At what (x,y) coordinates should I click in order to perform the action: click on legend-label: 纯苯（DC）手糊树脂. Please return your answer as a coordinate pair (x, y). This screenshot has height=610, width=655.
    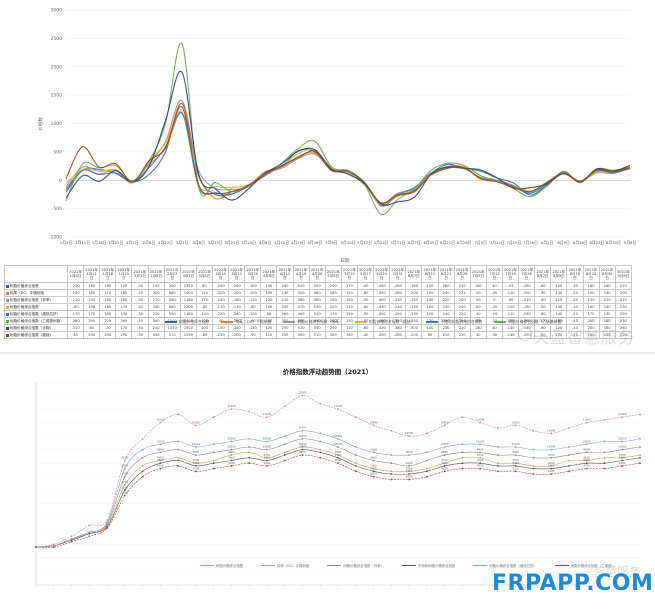
    Looking at the image, I should click on (293, 566).